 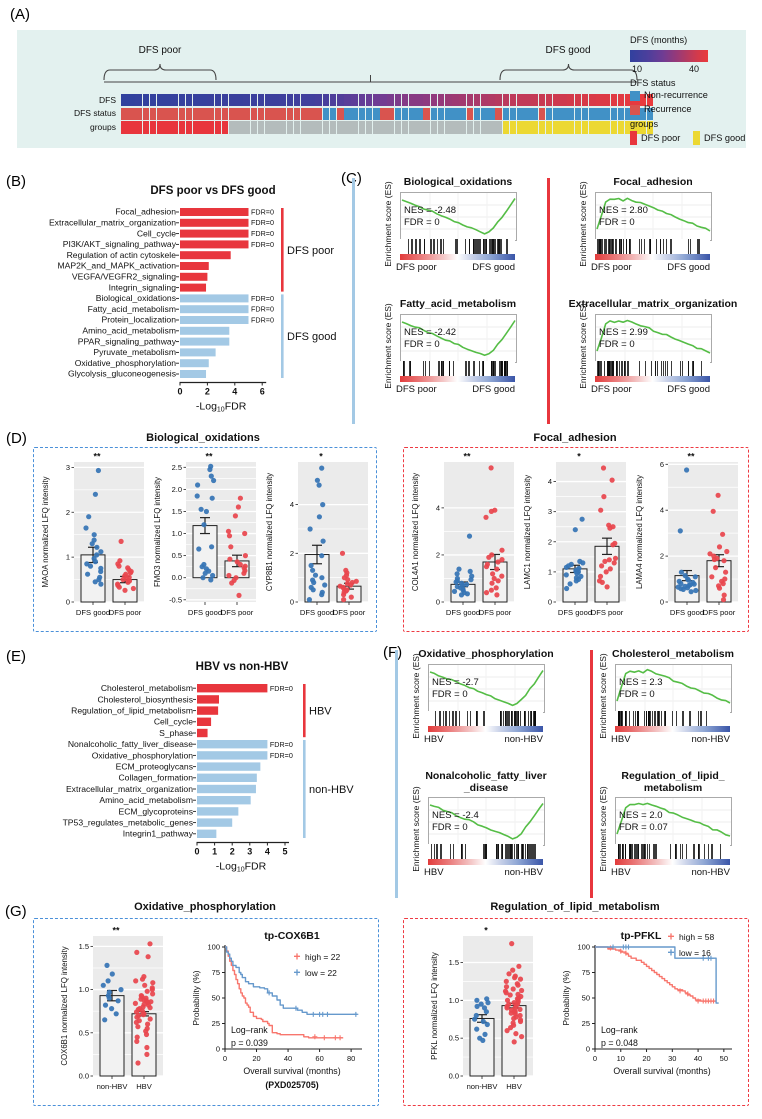 I want to click on bar, so click(x=214, y=298).